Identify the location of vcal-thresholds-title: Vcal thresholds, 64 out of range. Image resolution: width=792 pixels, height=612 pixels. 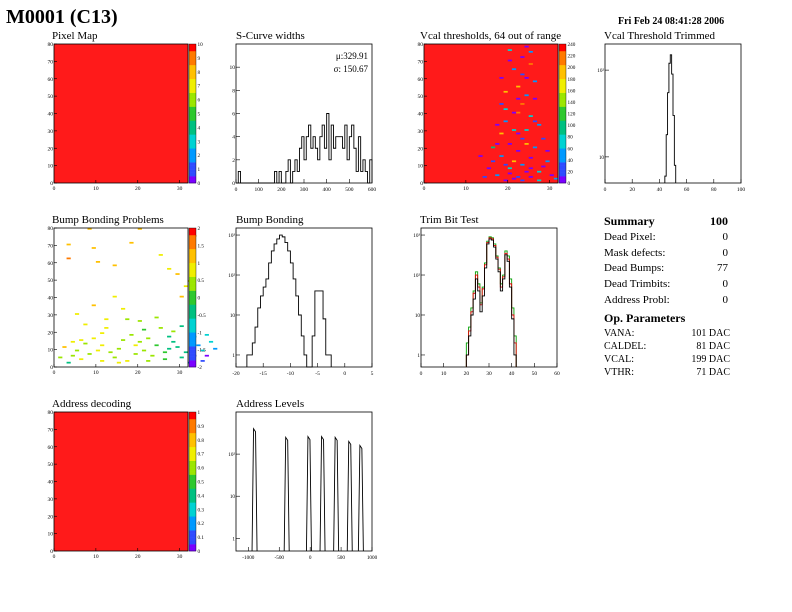
(491, 36).